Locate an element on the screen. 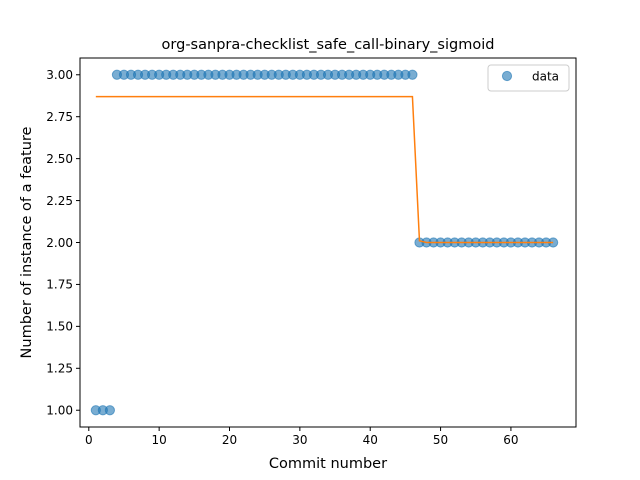  y-tick-label: 2.75 is located at coordinates (59, 117).